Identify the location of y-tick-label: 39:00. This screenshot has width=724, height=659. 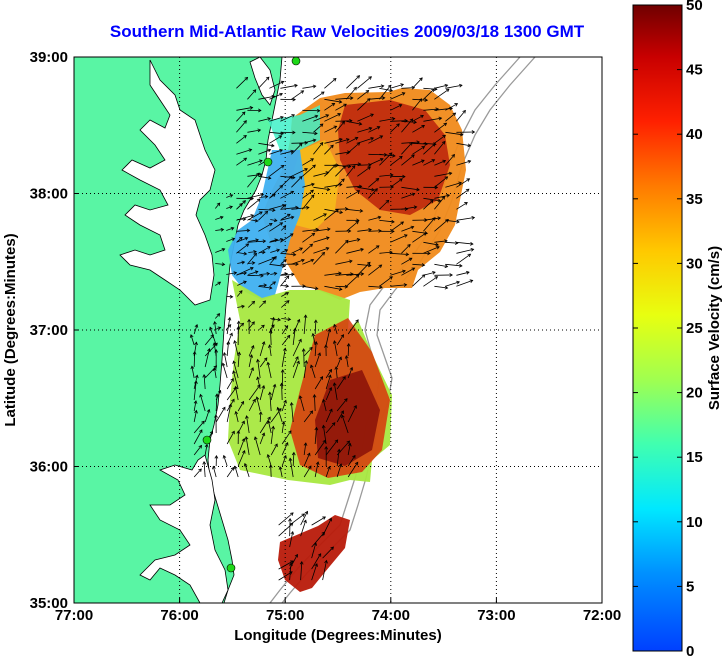
(49, 57).